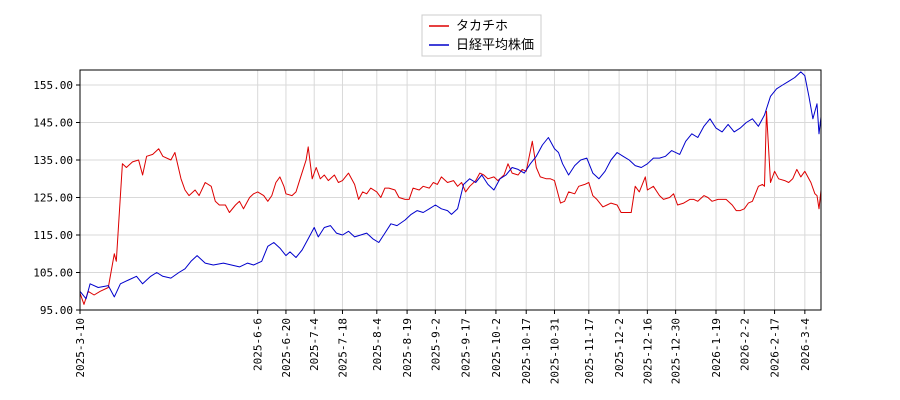  I want to click on legend: タカチホ 日経平均株価, so click(481, 35).